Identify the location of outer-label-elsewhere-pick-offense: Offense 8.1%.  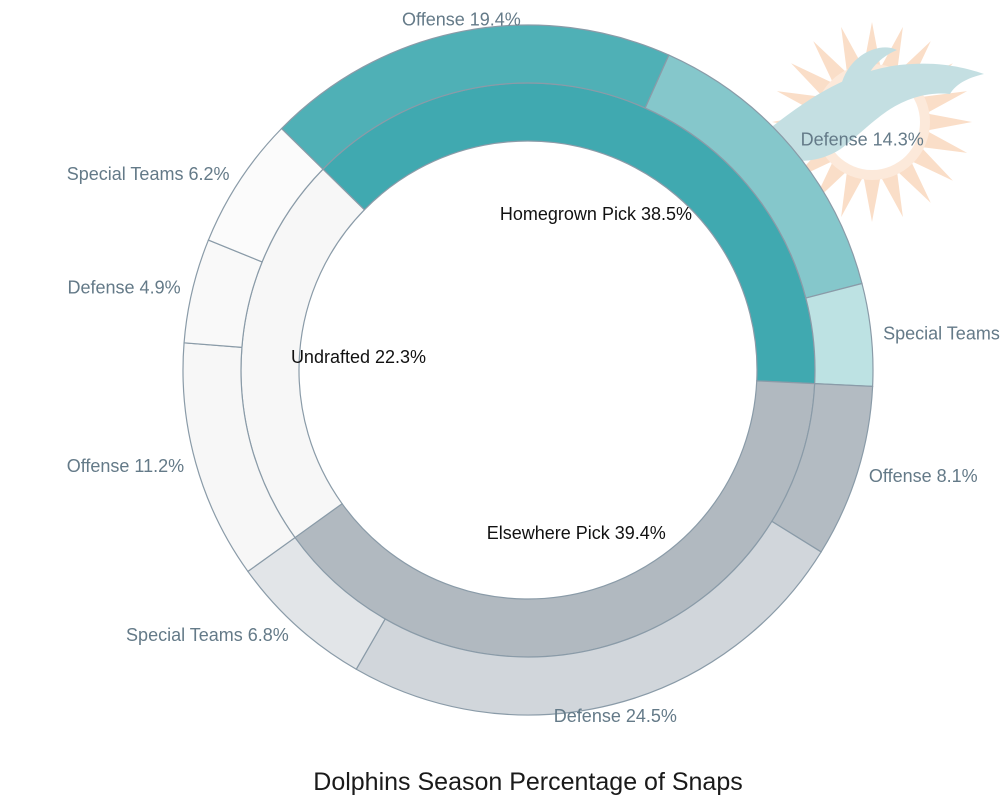
(923, 476).